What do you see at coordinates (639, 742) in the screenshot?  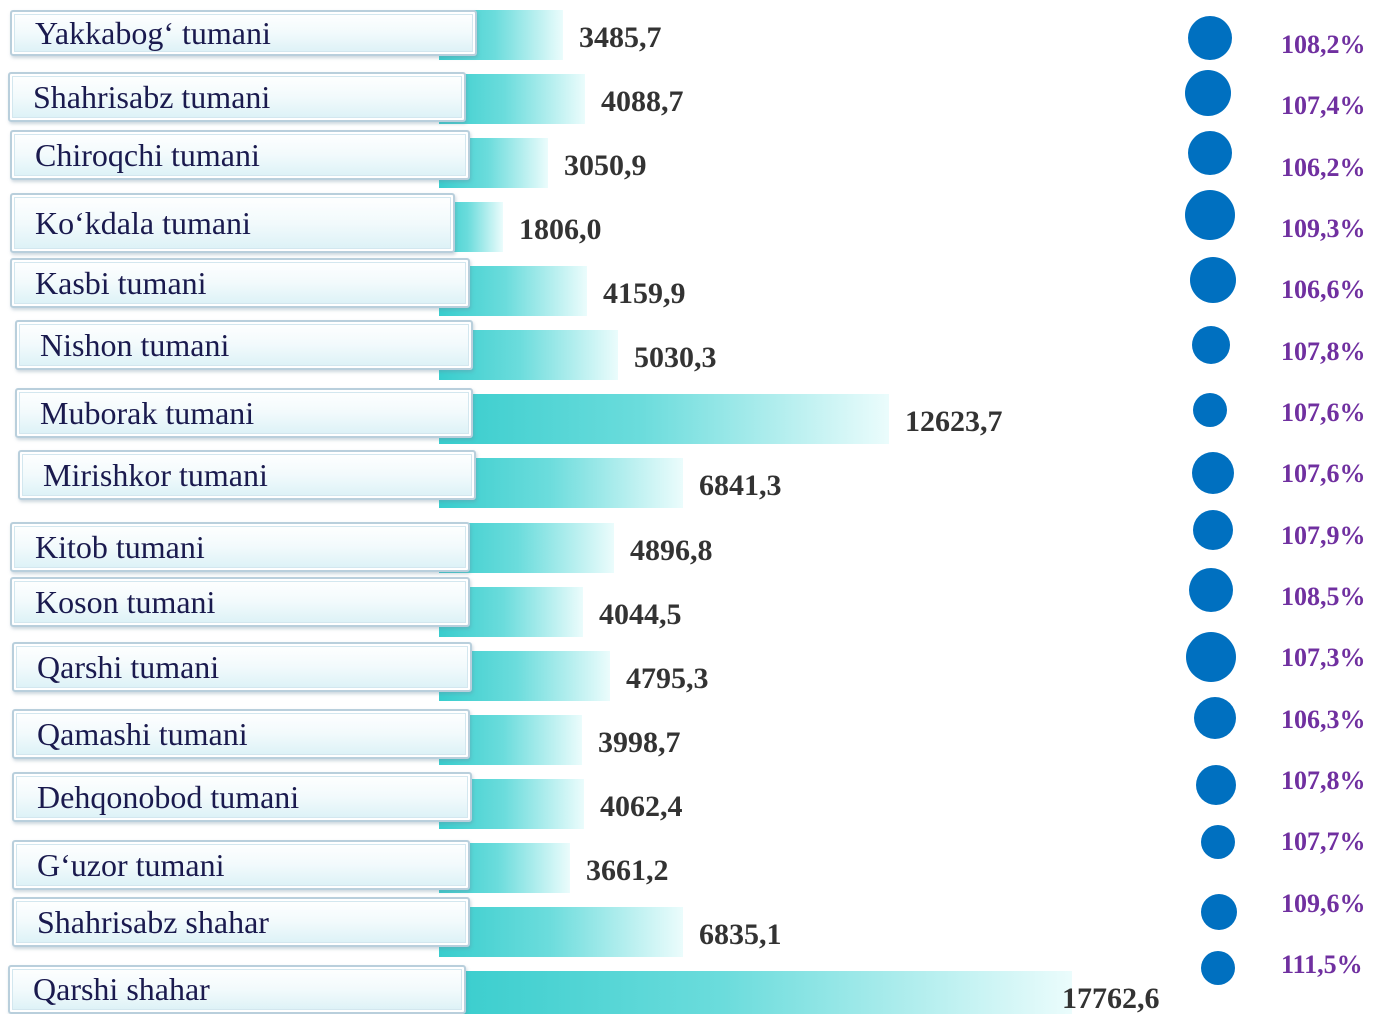 I see `bar-value-label: 3998,7` at bounding box center [639, 742].